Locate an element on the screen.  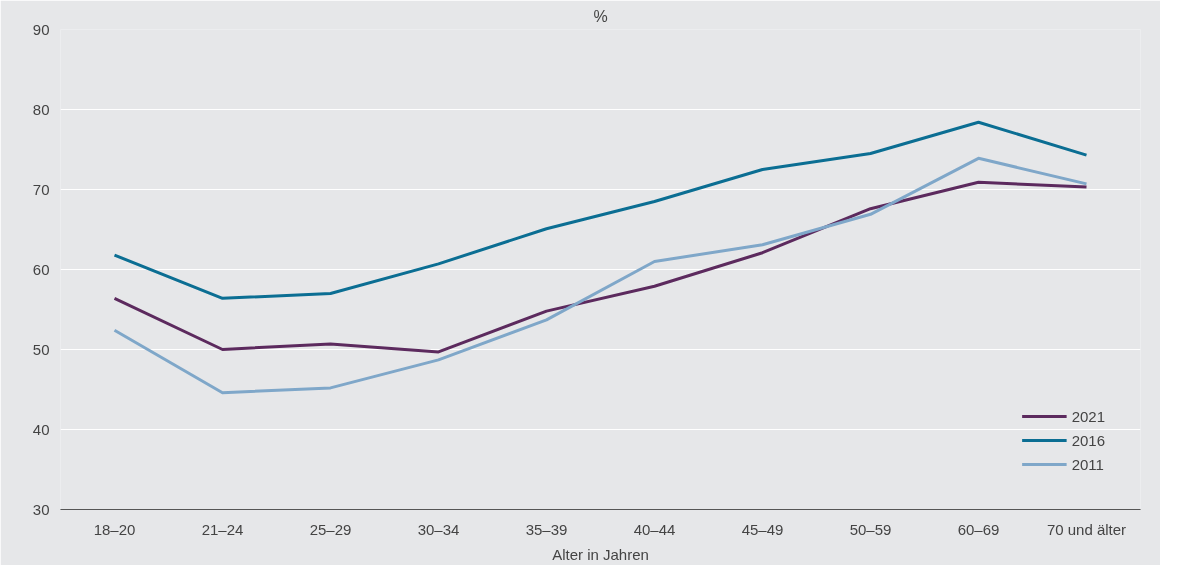
y-tick-label: 50 is located at coordinates (41, 349).